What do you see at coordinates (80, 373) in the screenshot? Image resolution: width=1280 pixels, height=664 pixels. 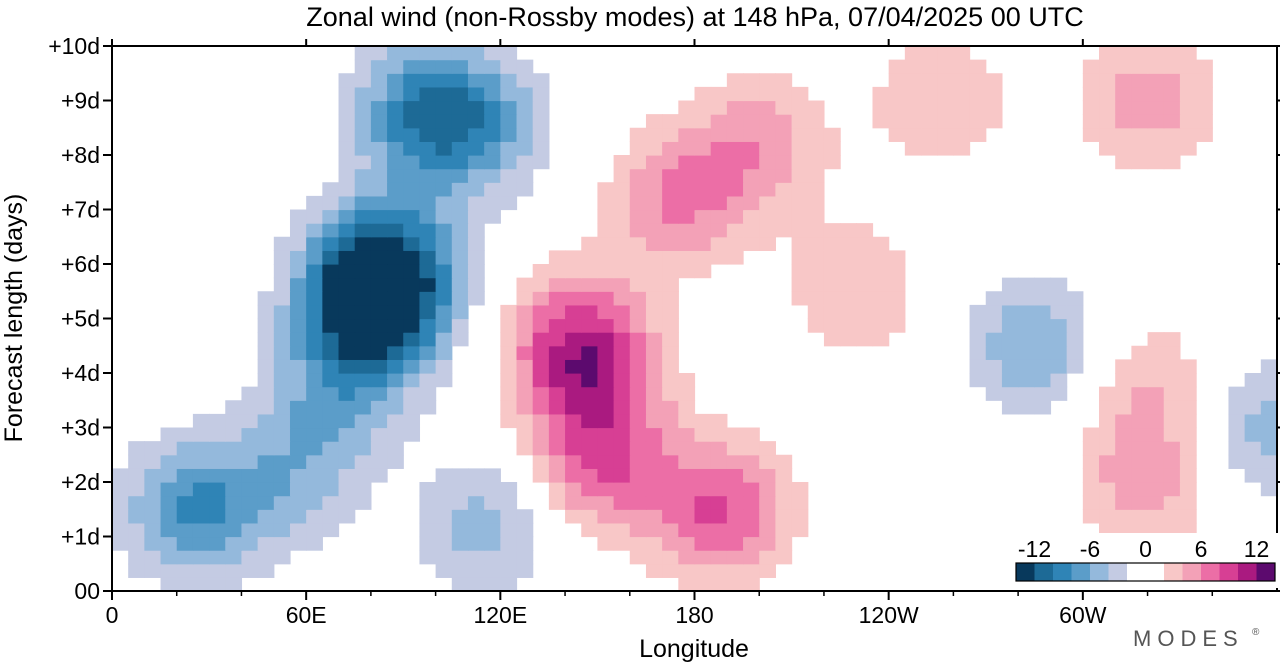 I see `y-tick-label: +4d` at bounding box center [80, 373].